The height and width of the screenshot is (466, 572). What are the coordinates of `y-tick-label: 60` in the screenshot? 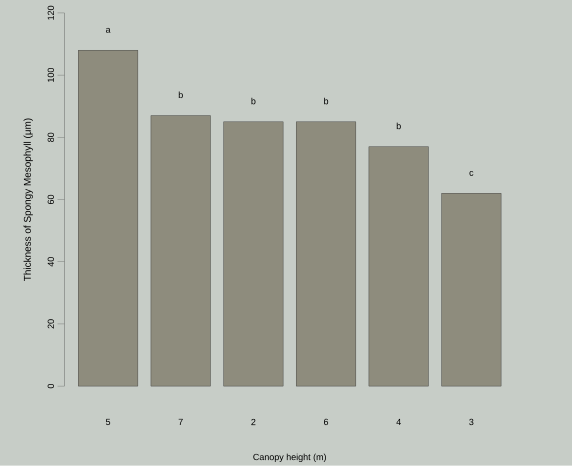 It's located at (51, 199).